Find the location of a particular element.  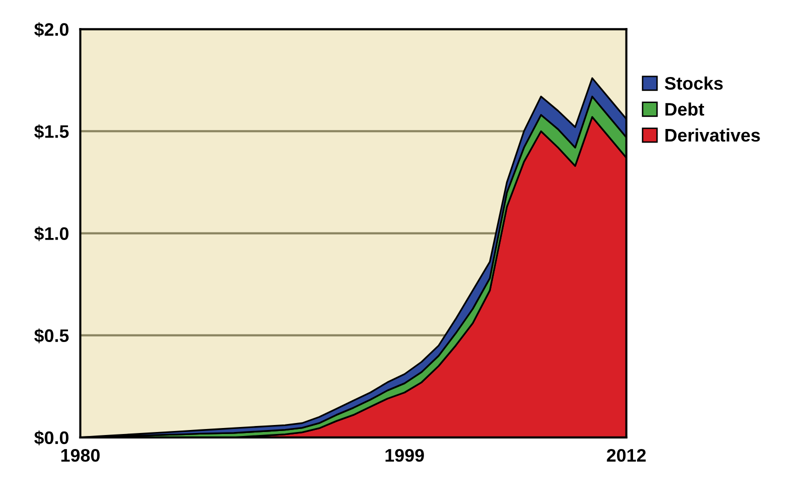

y-tick-label: $0.5 is located at coordinates (51, 336).